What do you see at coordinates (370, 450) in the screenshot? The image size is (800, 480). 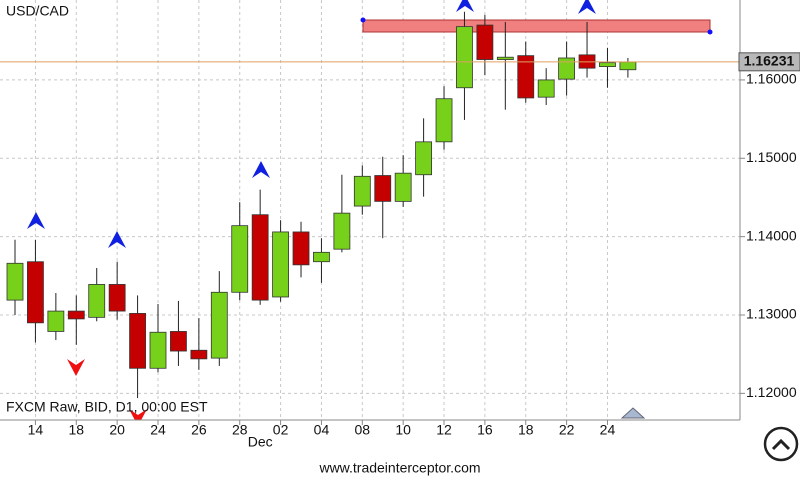 I see `axis-background` at bounding box center [370, 450].